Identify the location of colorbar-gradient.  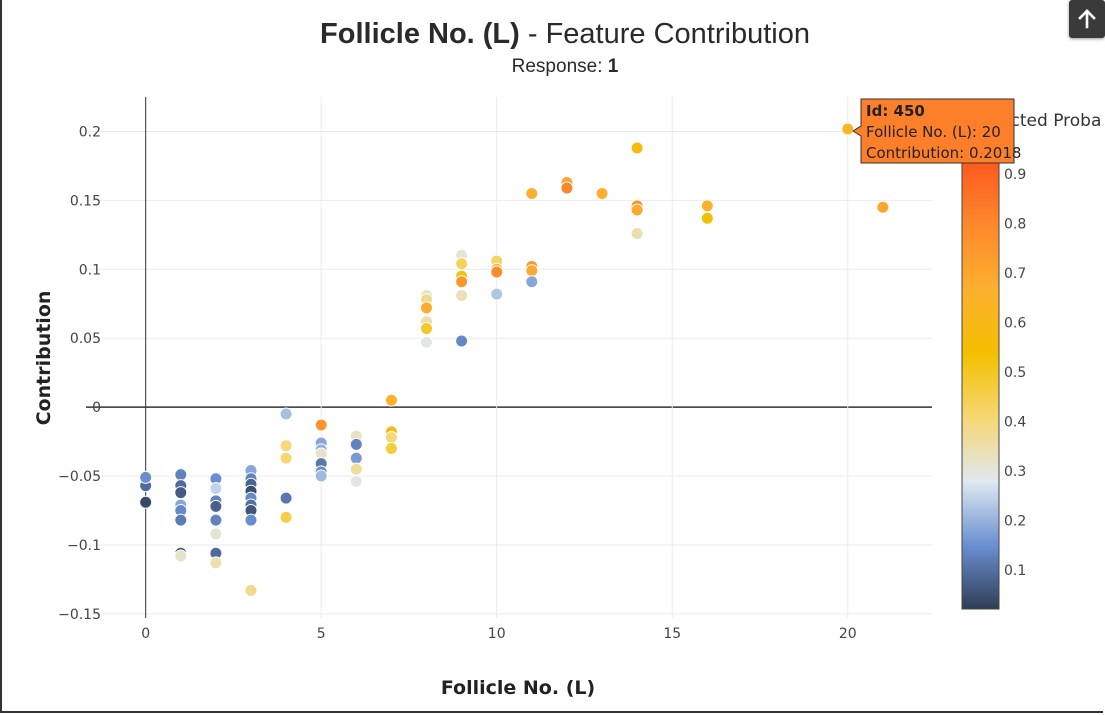
(980, 386).